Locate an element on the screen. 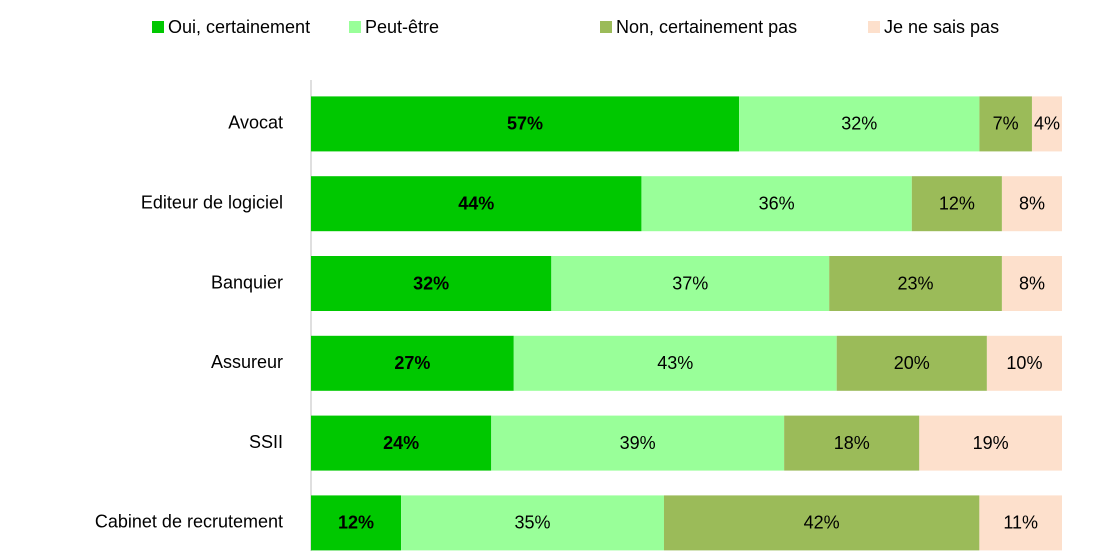 The image size is (1096, 551). value-label: 44% is located at coordinates (476, 203).